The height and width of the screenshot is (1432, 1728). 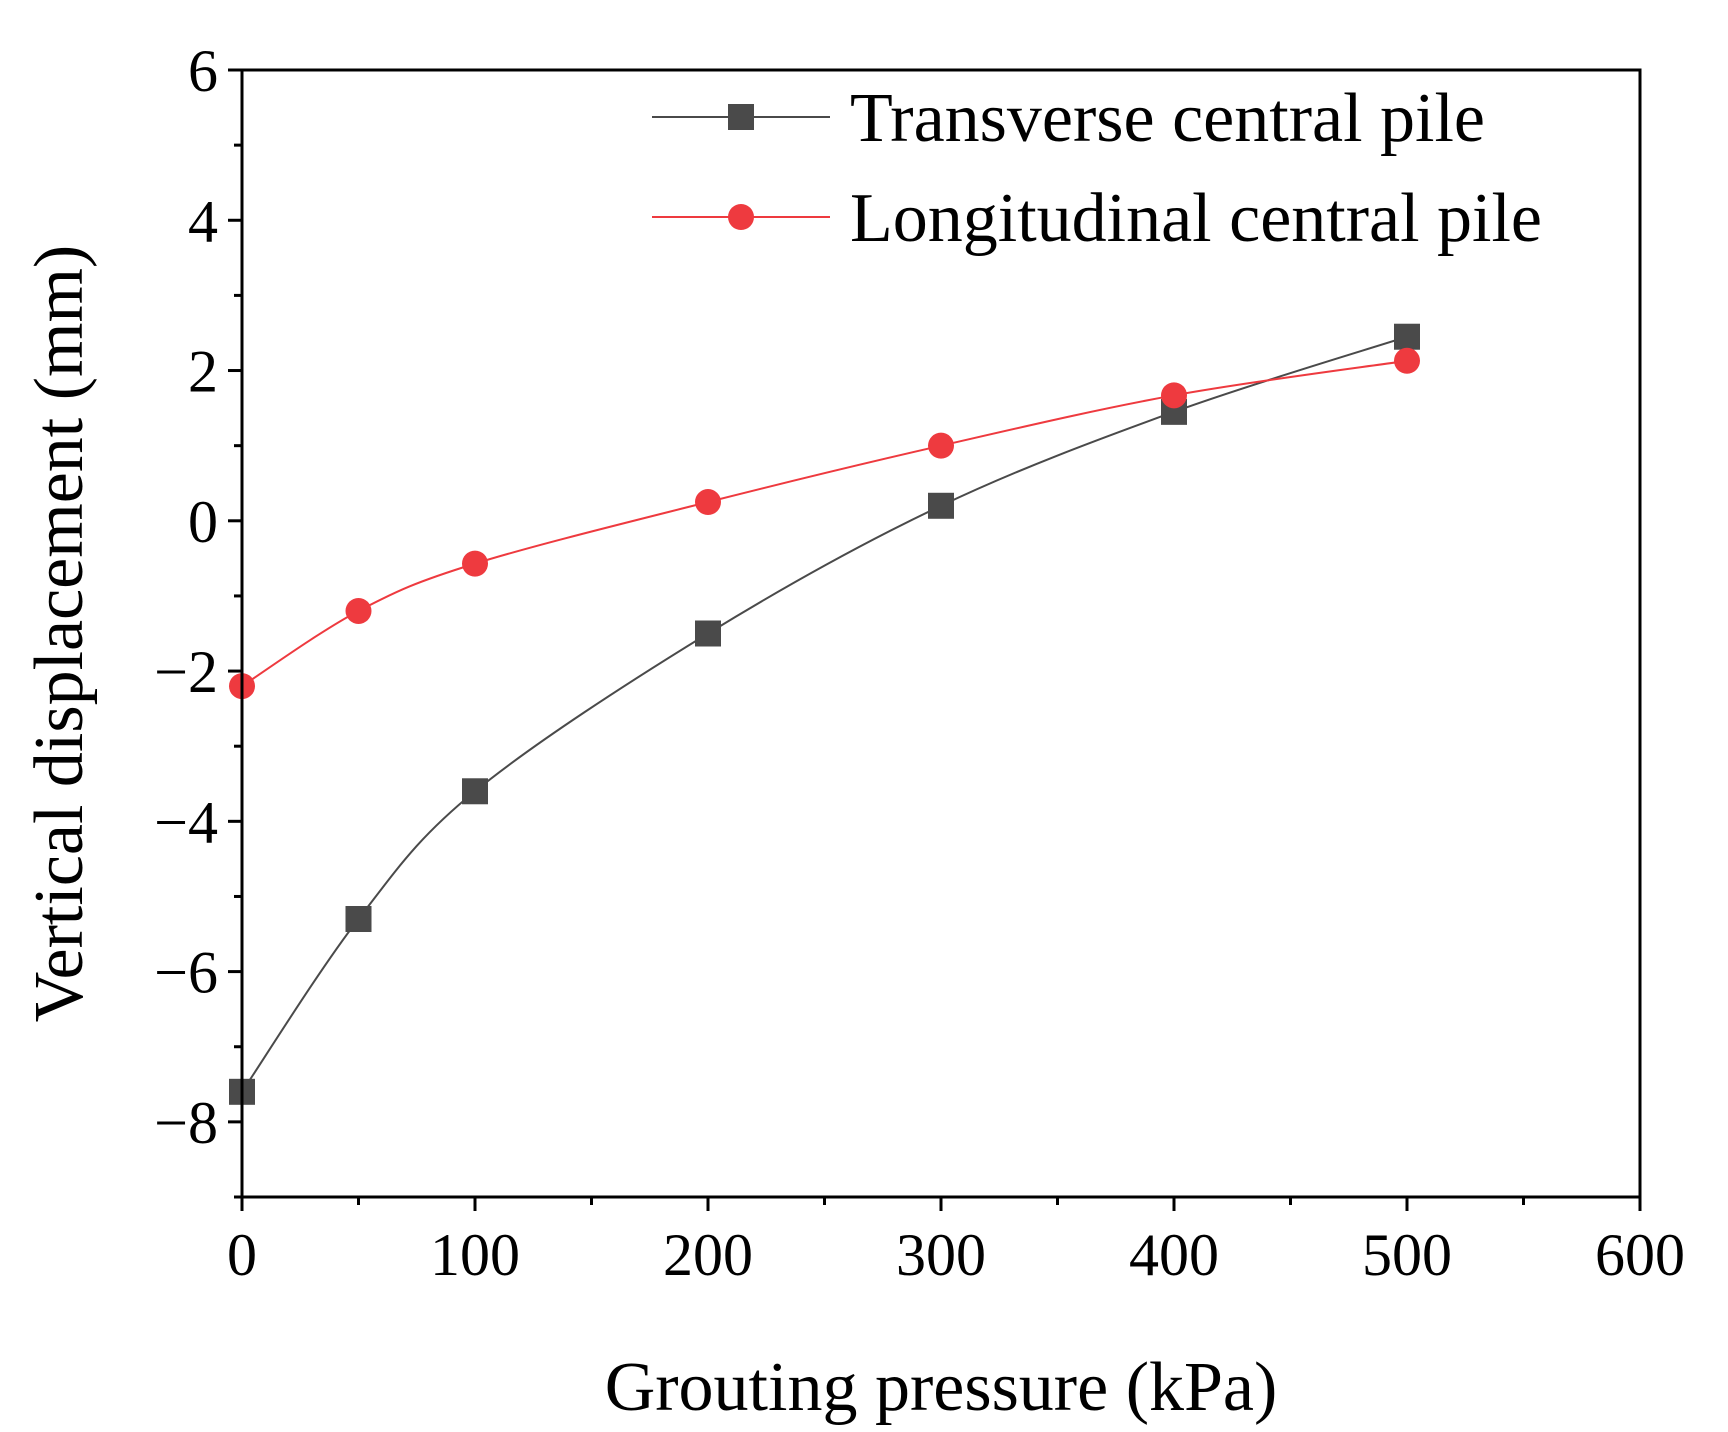 I want to click on legend-entry: Longitudinal central pile, so click(x=1097, y=218).